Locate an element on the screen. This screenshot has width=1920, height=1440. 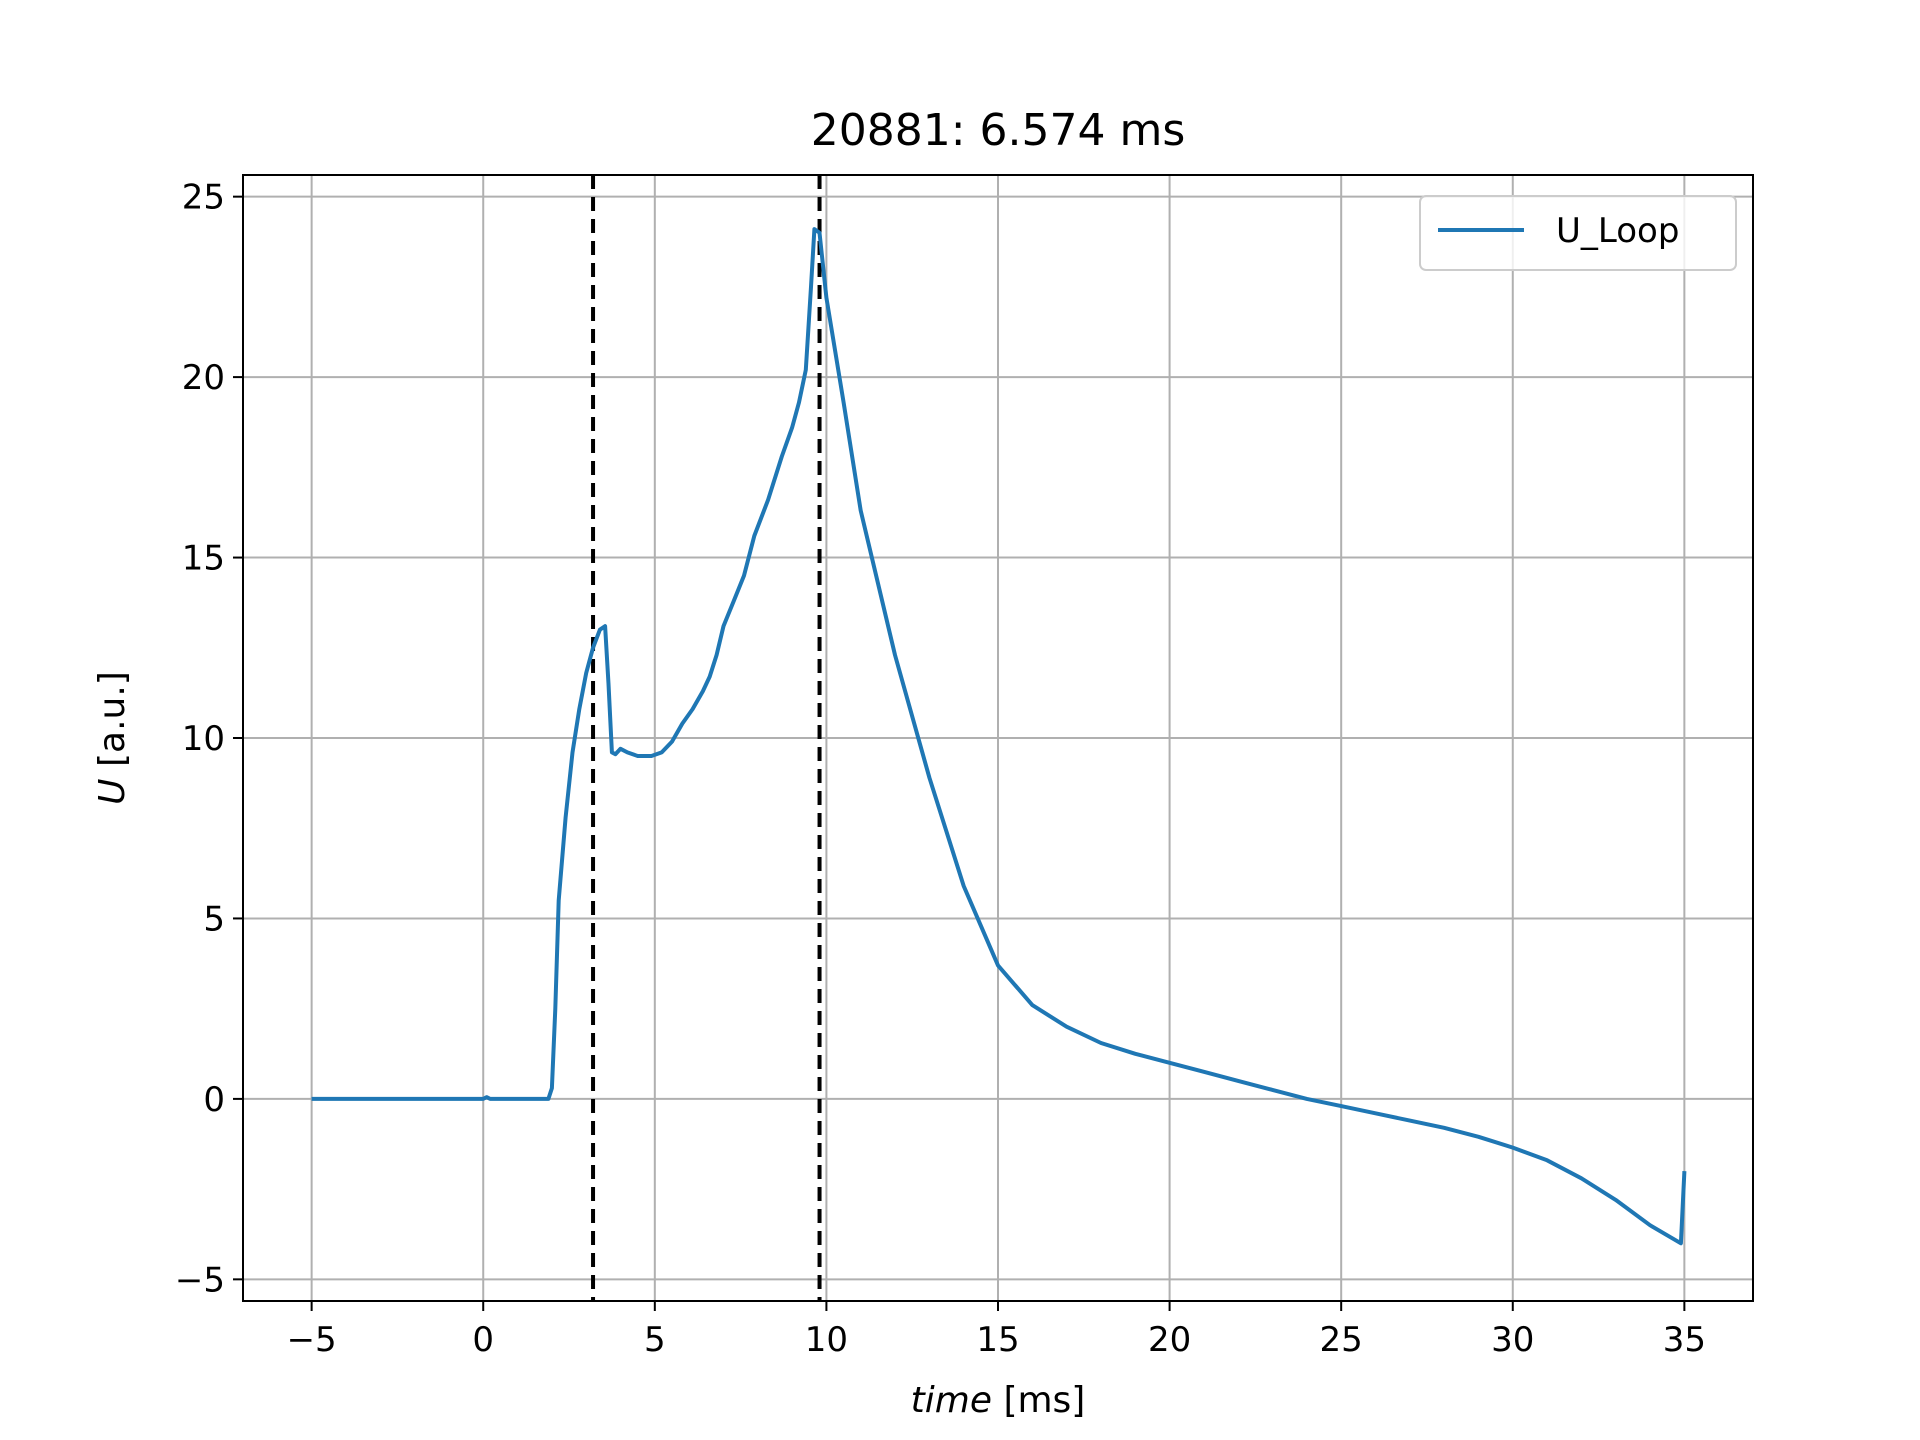
y-axis-label-var: U is located at coordinates (112, 791).